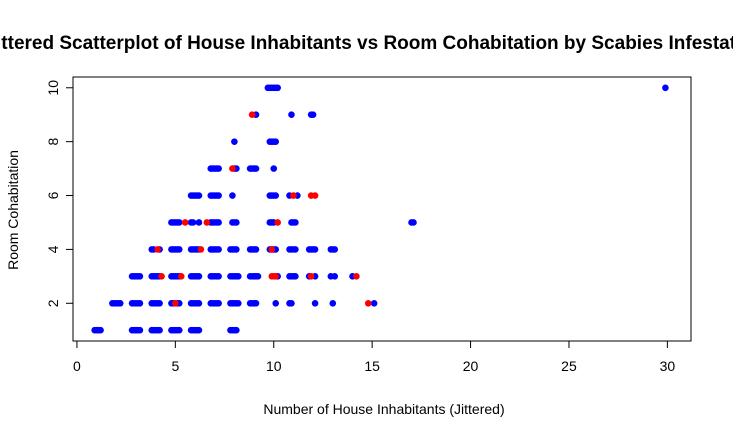 Image resolution: width=733 pixels, height=439 pixels. I want to click on x-tick-label: 30, so click(668, 366).